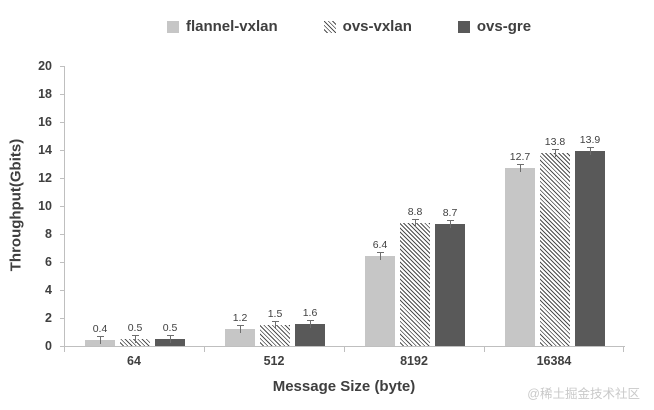 This screenshot has height=410, width=654. Describe the element at coordinates (45, 178) in the screenshot. I see `y-tick-label: 12` at that location.